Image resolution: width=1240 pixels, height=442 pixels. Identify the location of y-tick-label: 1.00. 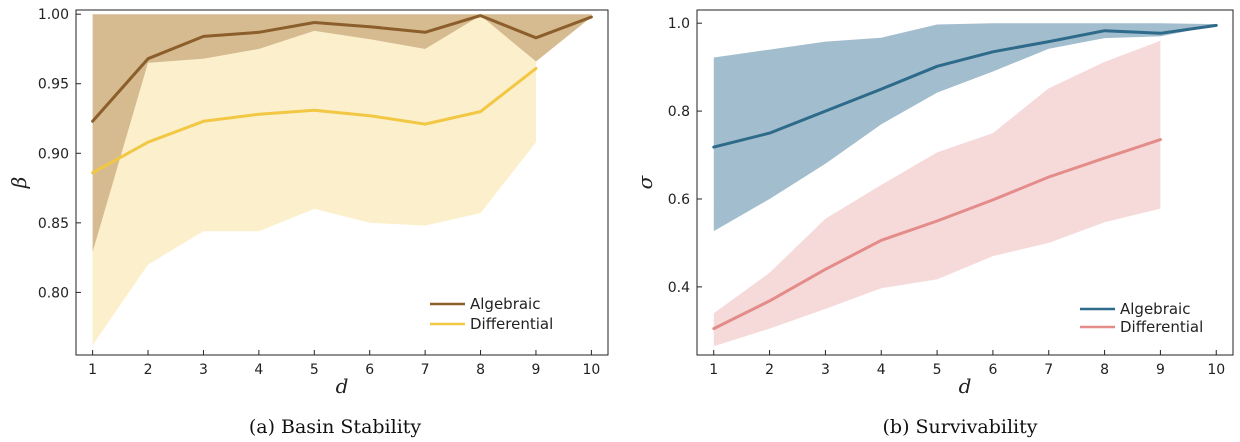
(53, 15).